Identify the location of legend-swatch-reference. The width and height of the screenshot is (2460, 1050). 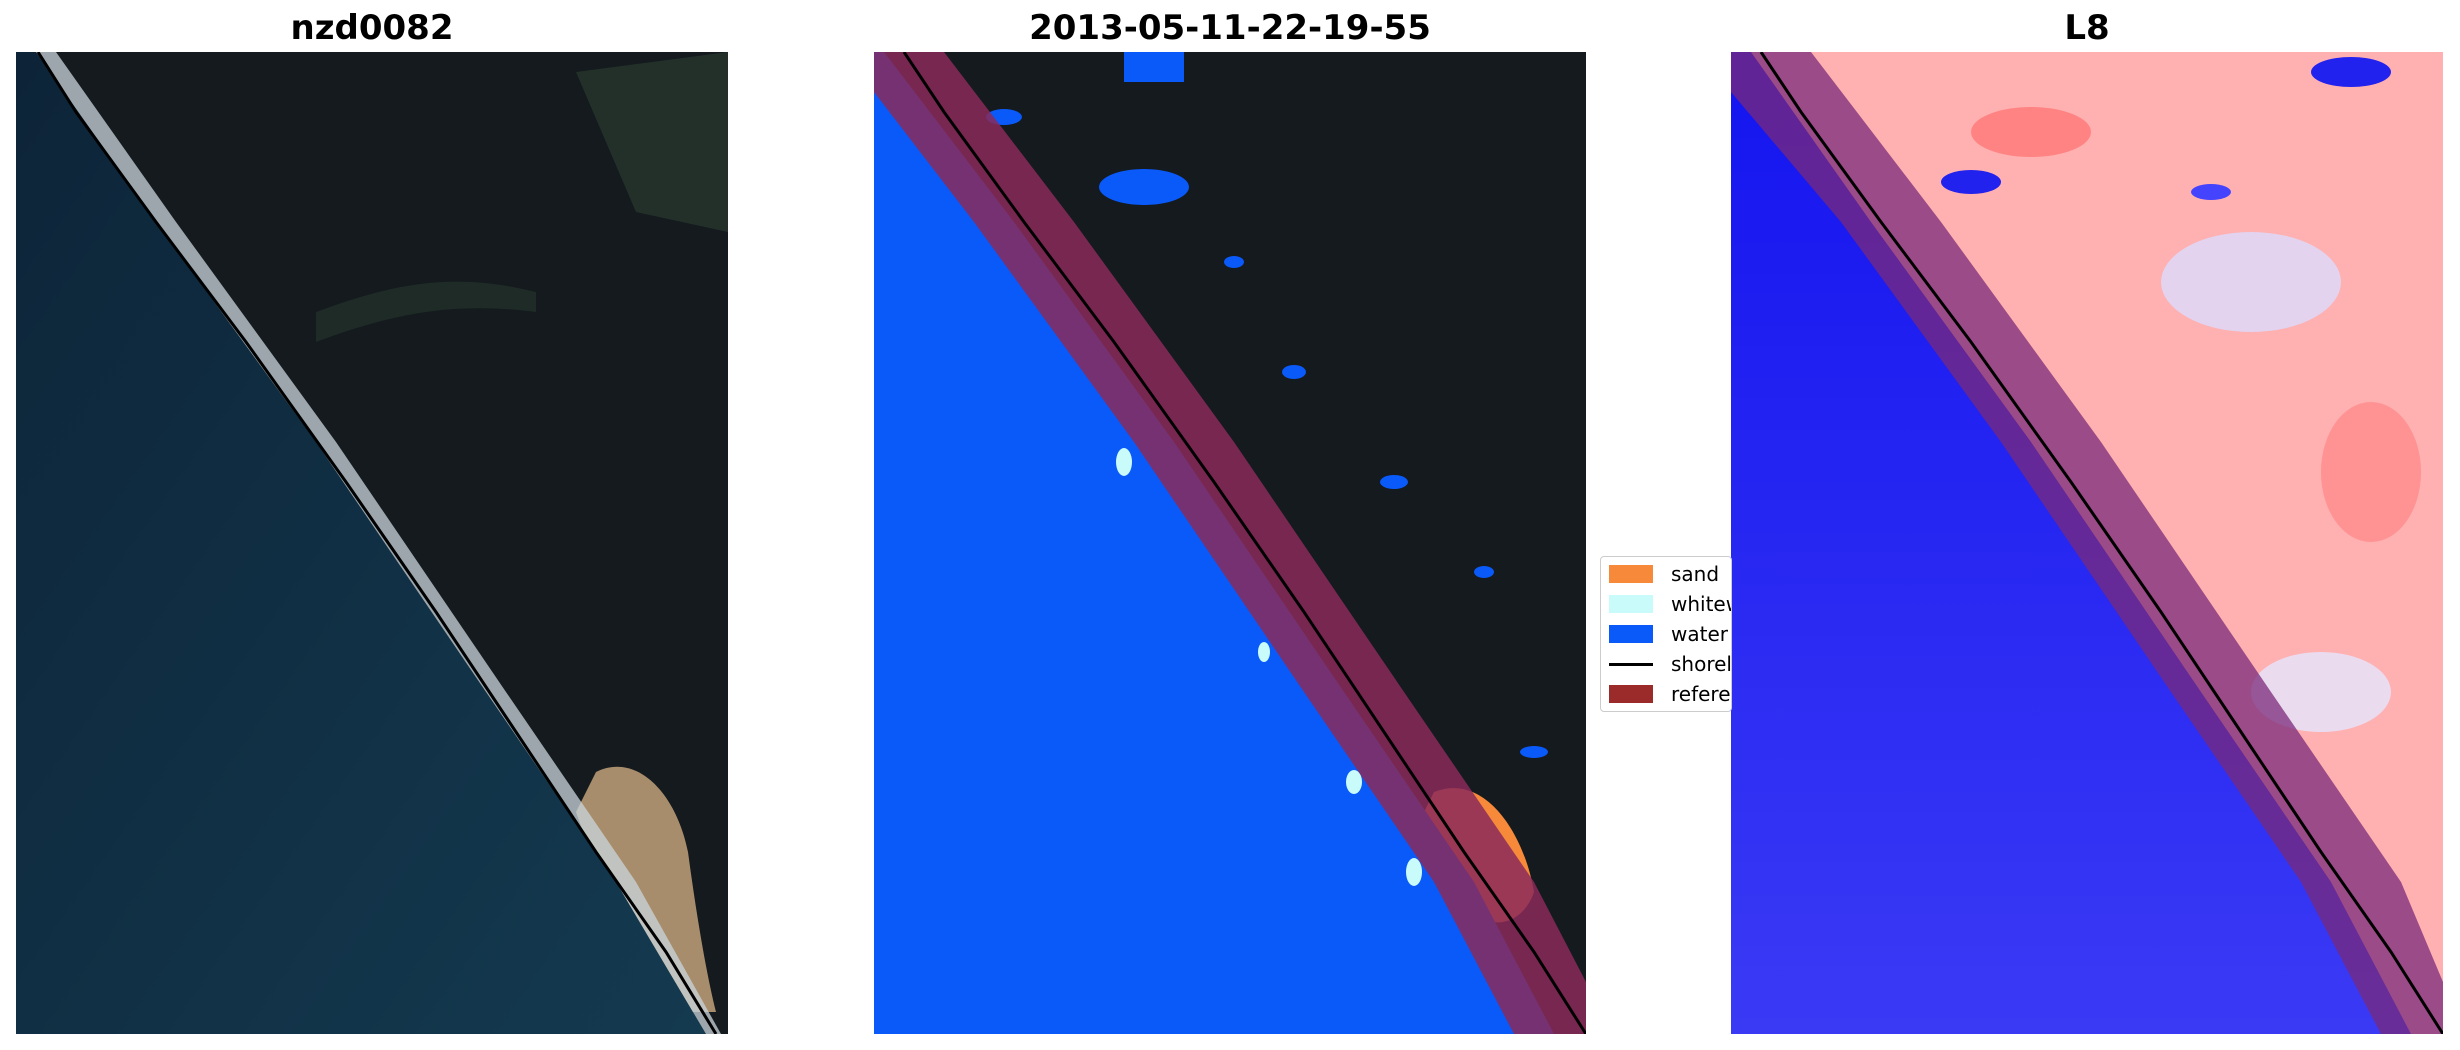
(1631, 694).